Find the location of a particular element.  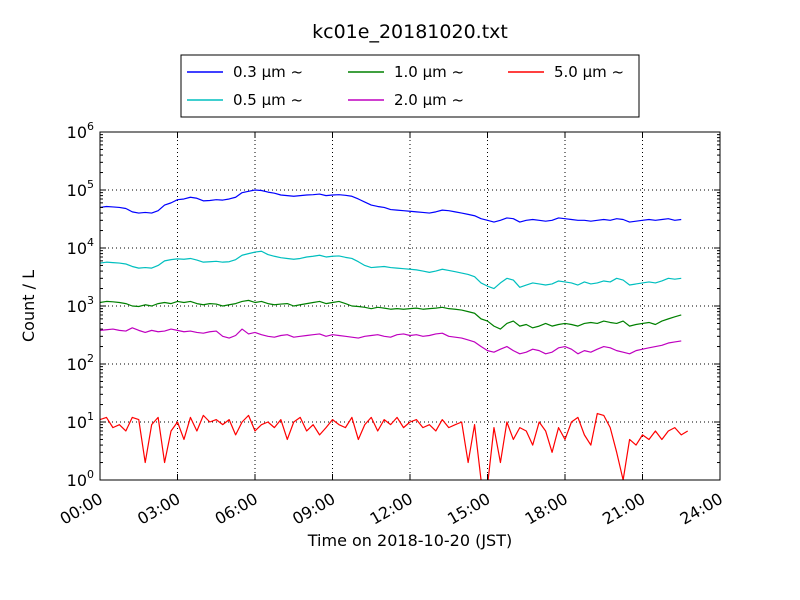

legend-label: 1.0 μm ~ is located at coordinates (429, 72).